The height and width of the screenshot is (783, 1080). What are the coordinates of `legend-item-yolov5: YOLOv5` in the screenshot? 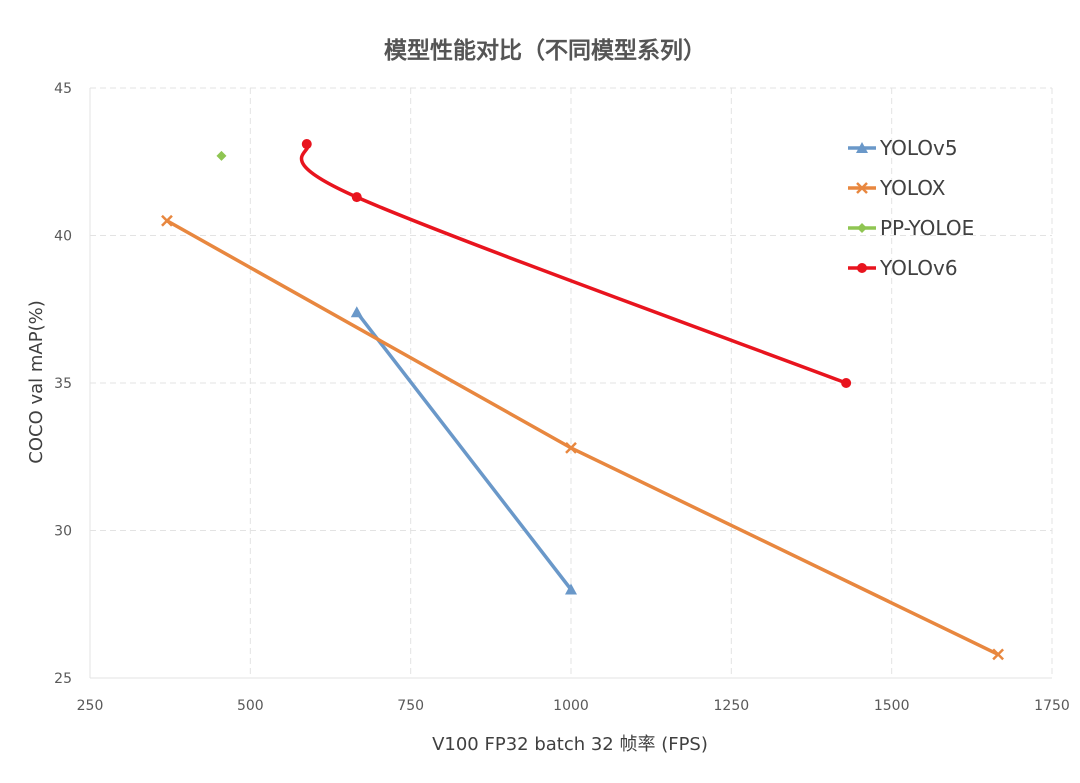 It's located at (903, 148).